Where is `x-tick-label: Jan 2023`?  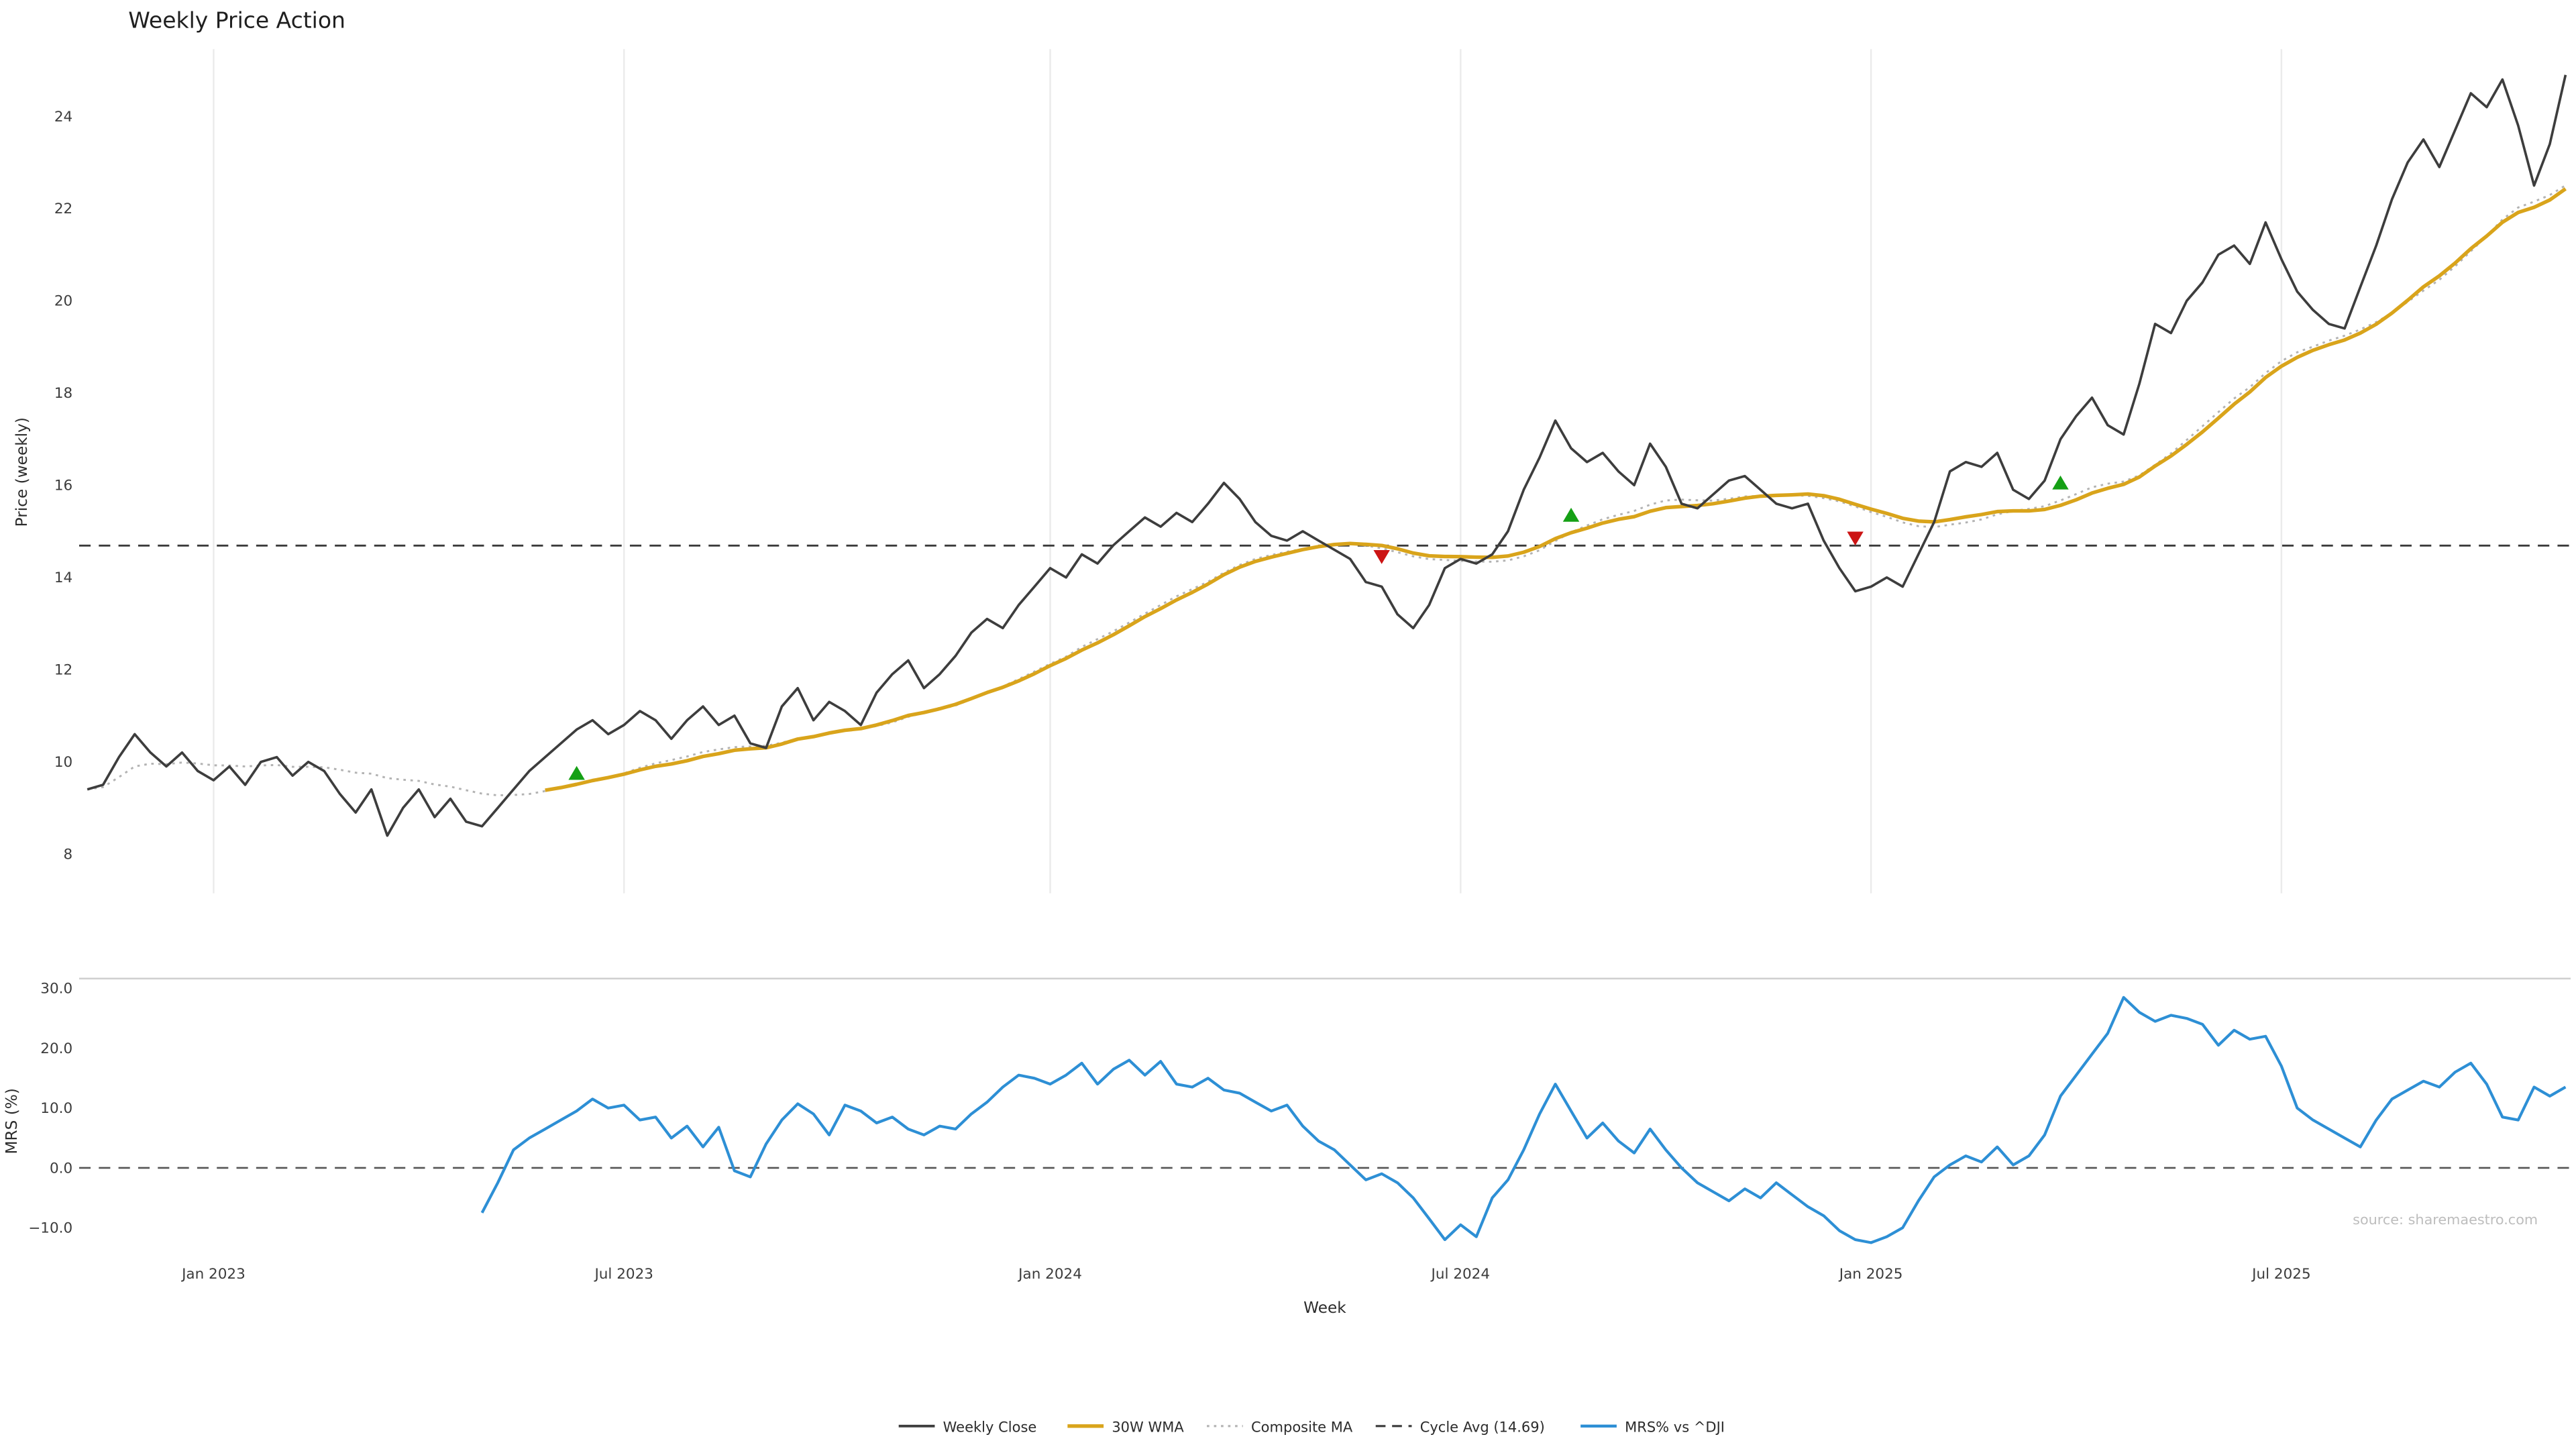 x-tick-label: Jan 2023 is located at coordinates (213, 1274).